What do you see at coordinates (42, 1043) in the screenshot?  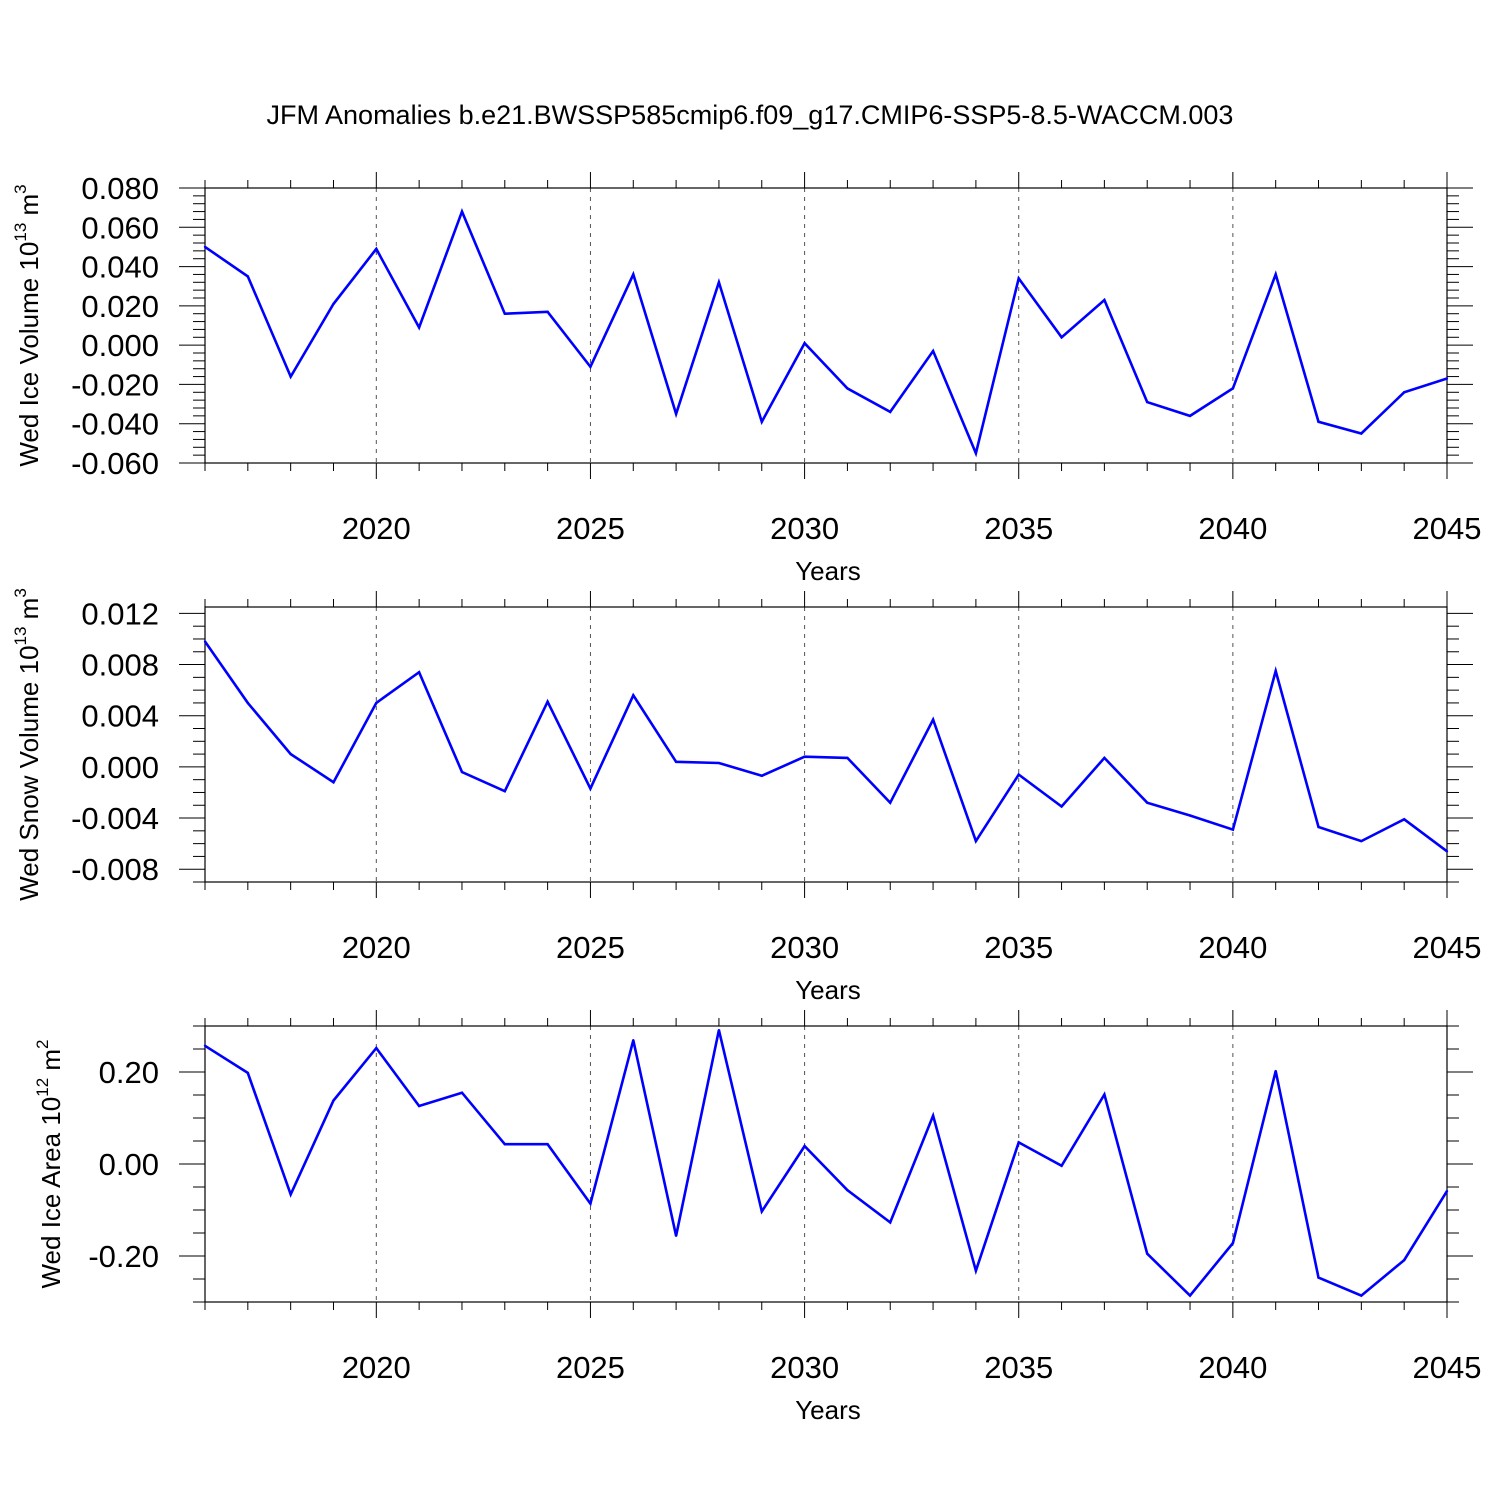 I see `y-axis-label-superscript: 2` at bounding box center [42, 1043].